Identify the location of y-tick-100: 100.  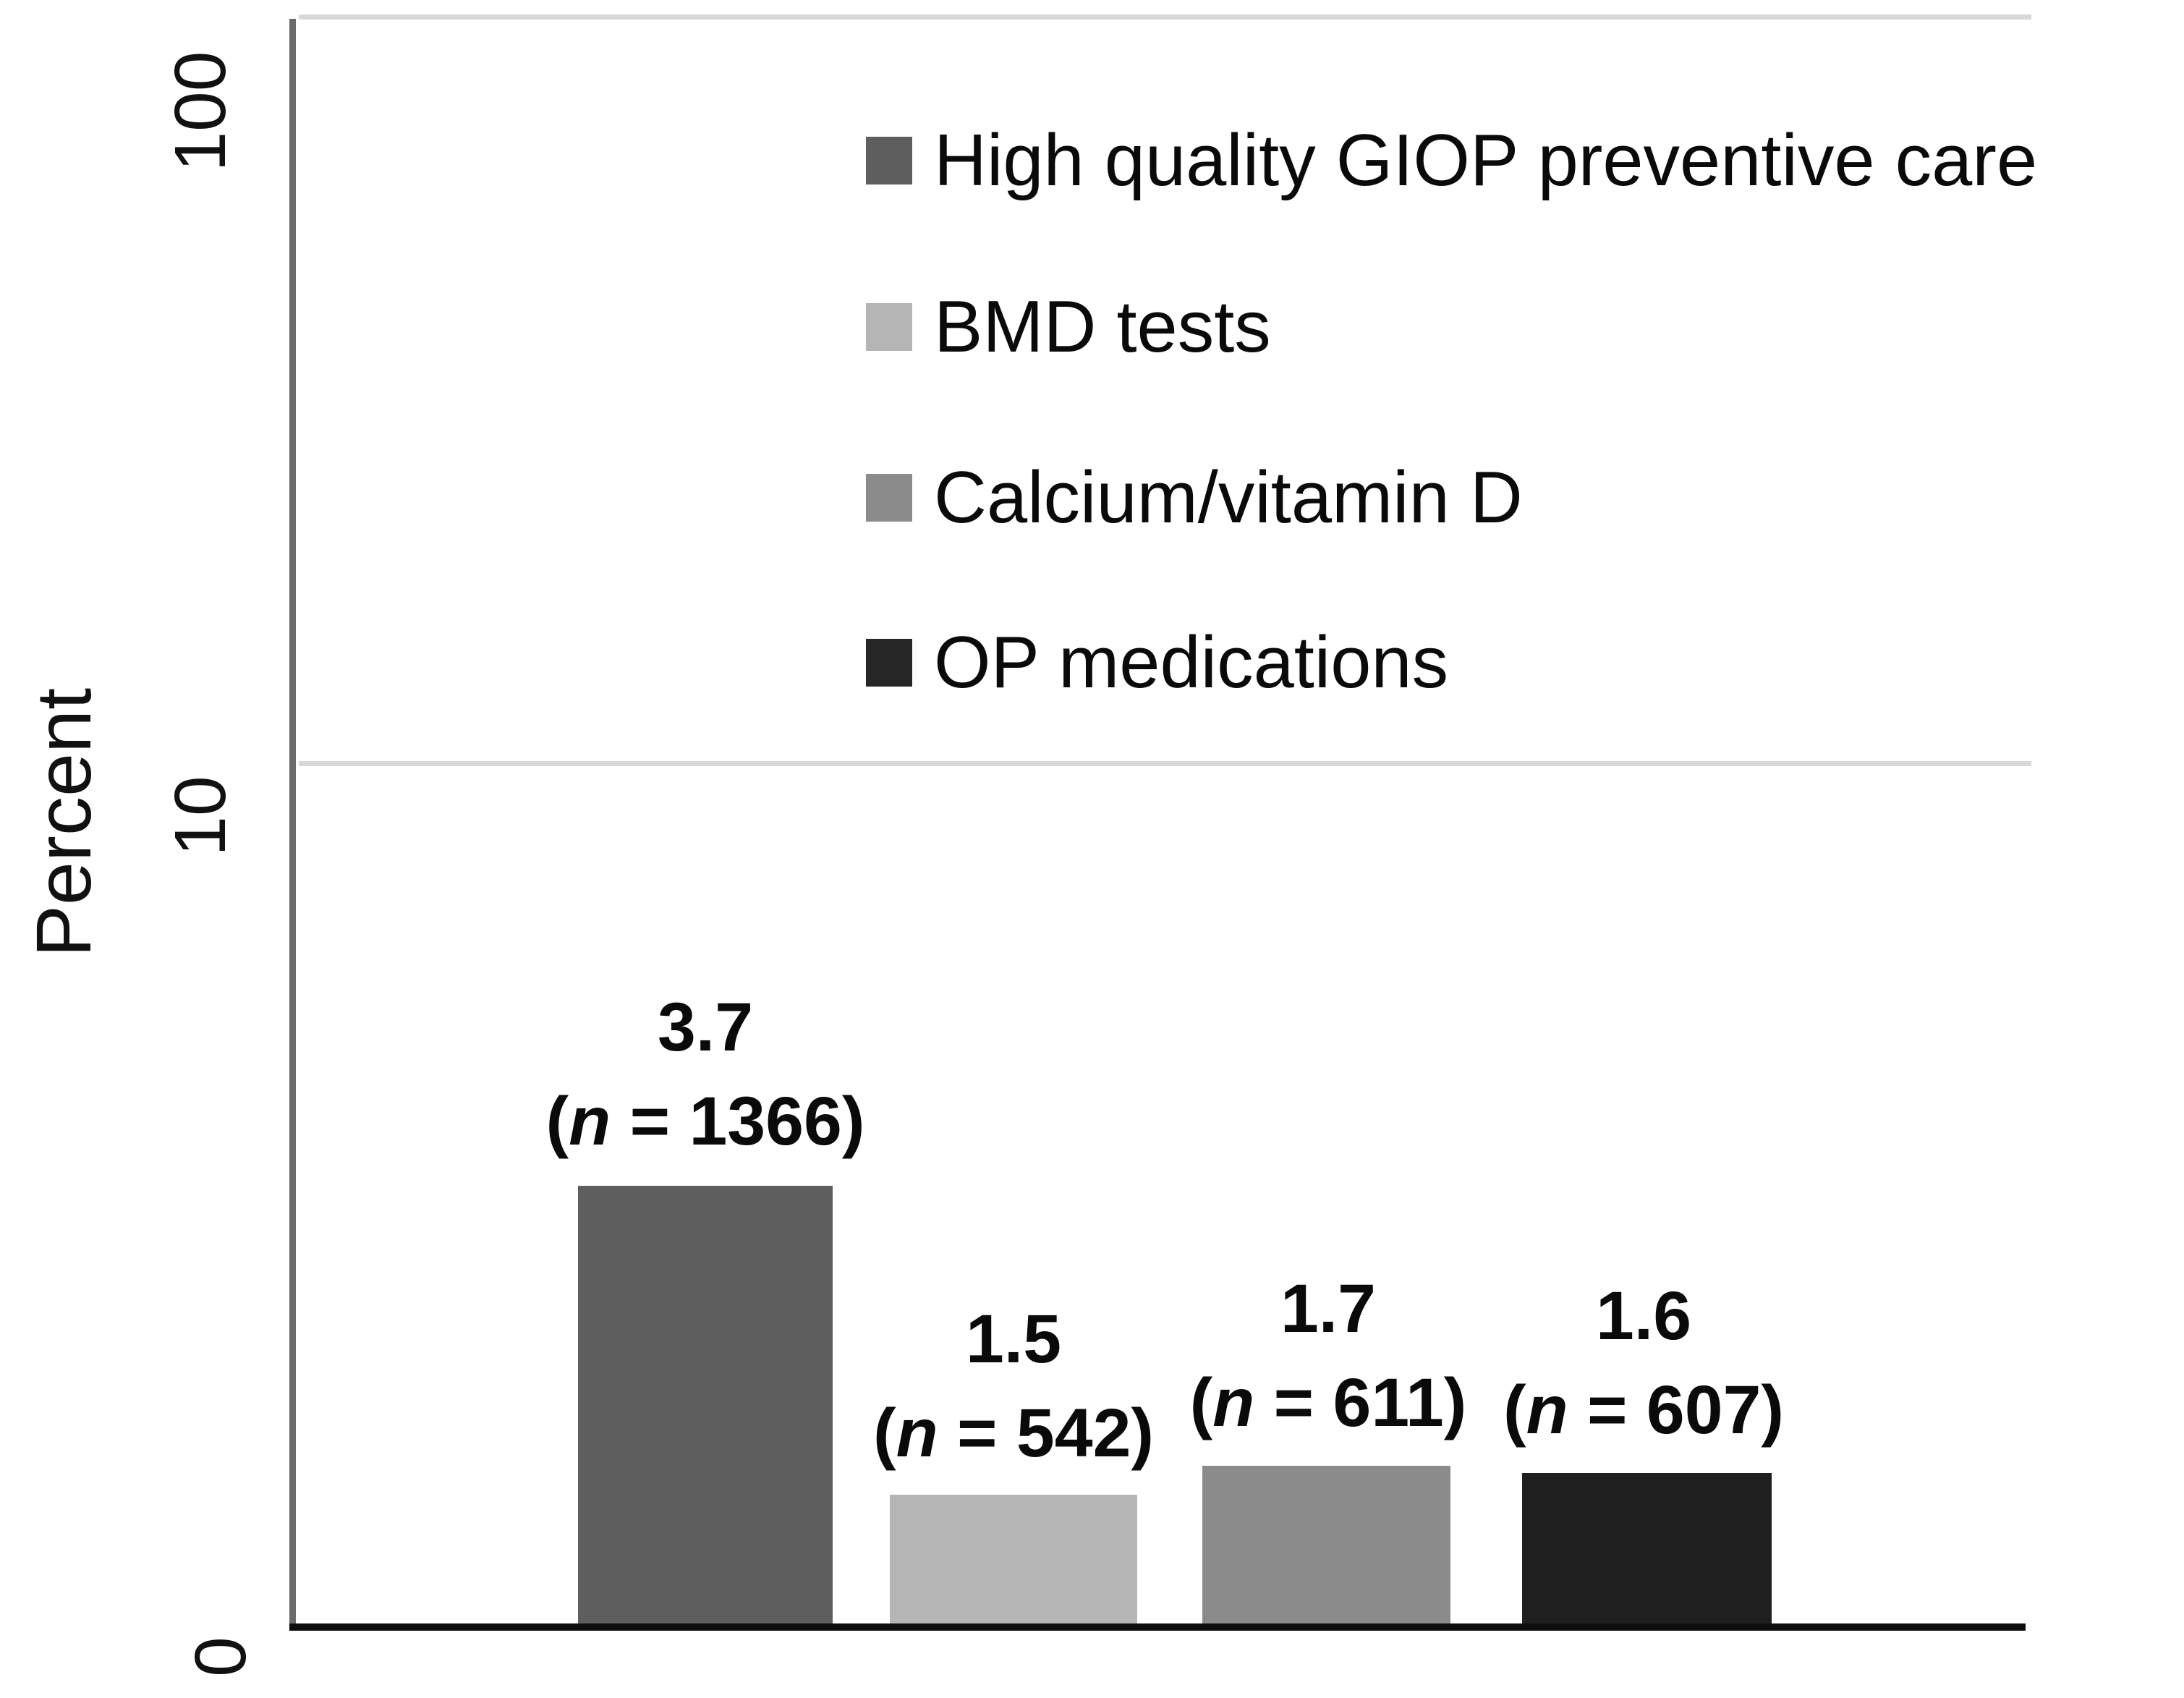
(200, 112).